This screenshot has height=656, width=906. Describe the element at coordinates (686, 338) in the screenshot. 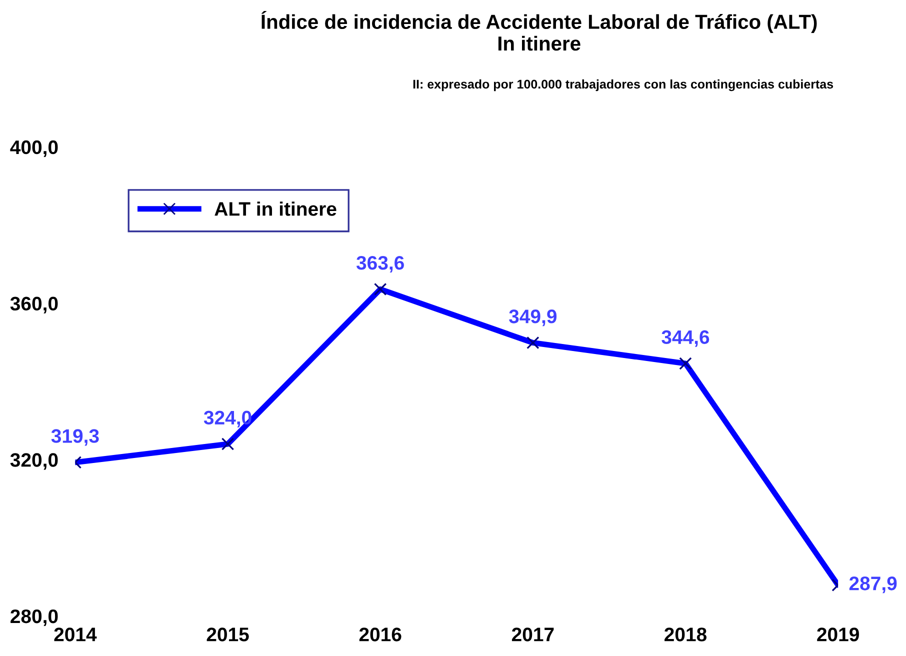

I see `data-label: 344,6` at that location.